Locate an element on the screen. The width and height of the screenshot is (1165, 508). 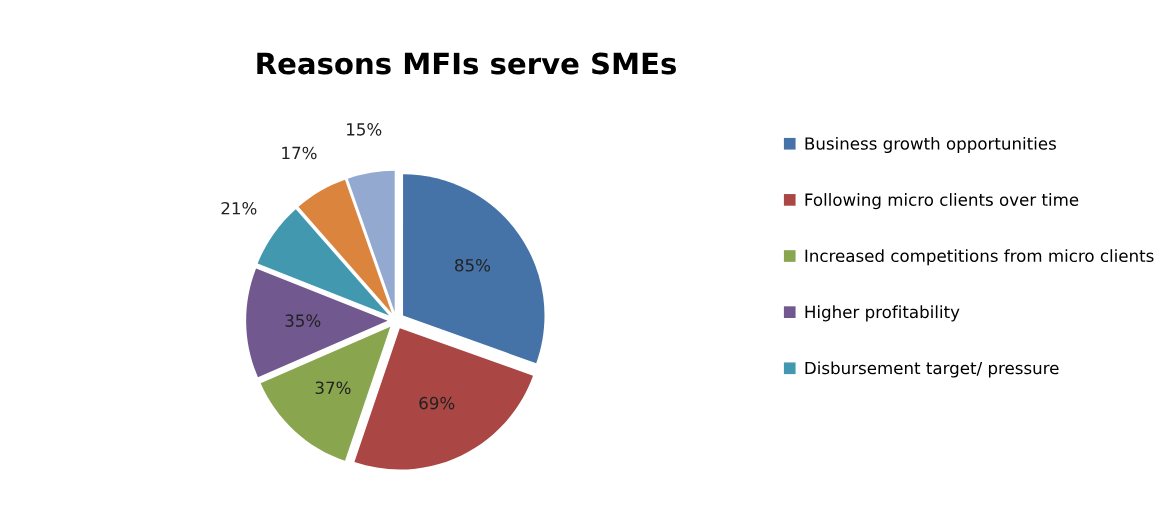
chart-title: Reasons MFIs serve SMEs is located at coordinates (466, 63).